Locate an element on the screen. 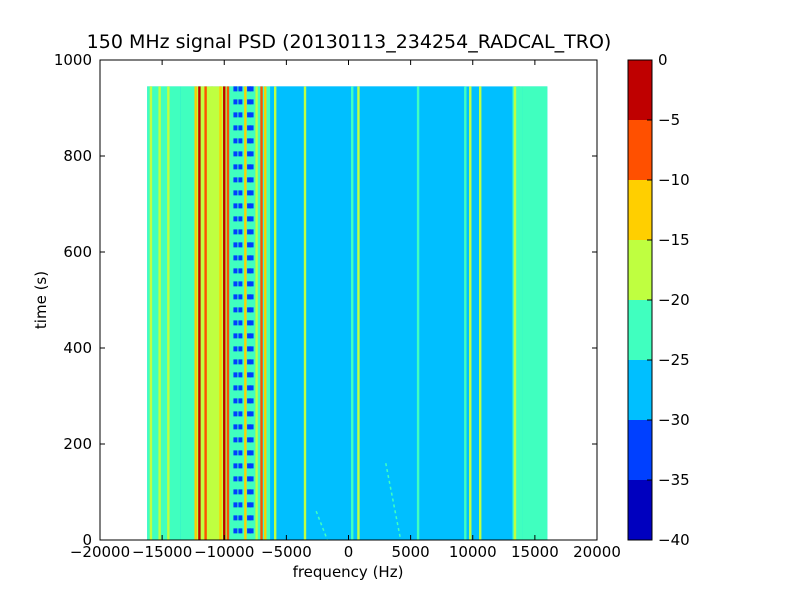 This screenshot has width=800, height=600. x-axis-label: frequency (Hz) is located at coordinates (348, 572).